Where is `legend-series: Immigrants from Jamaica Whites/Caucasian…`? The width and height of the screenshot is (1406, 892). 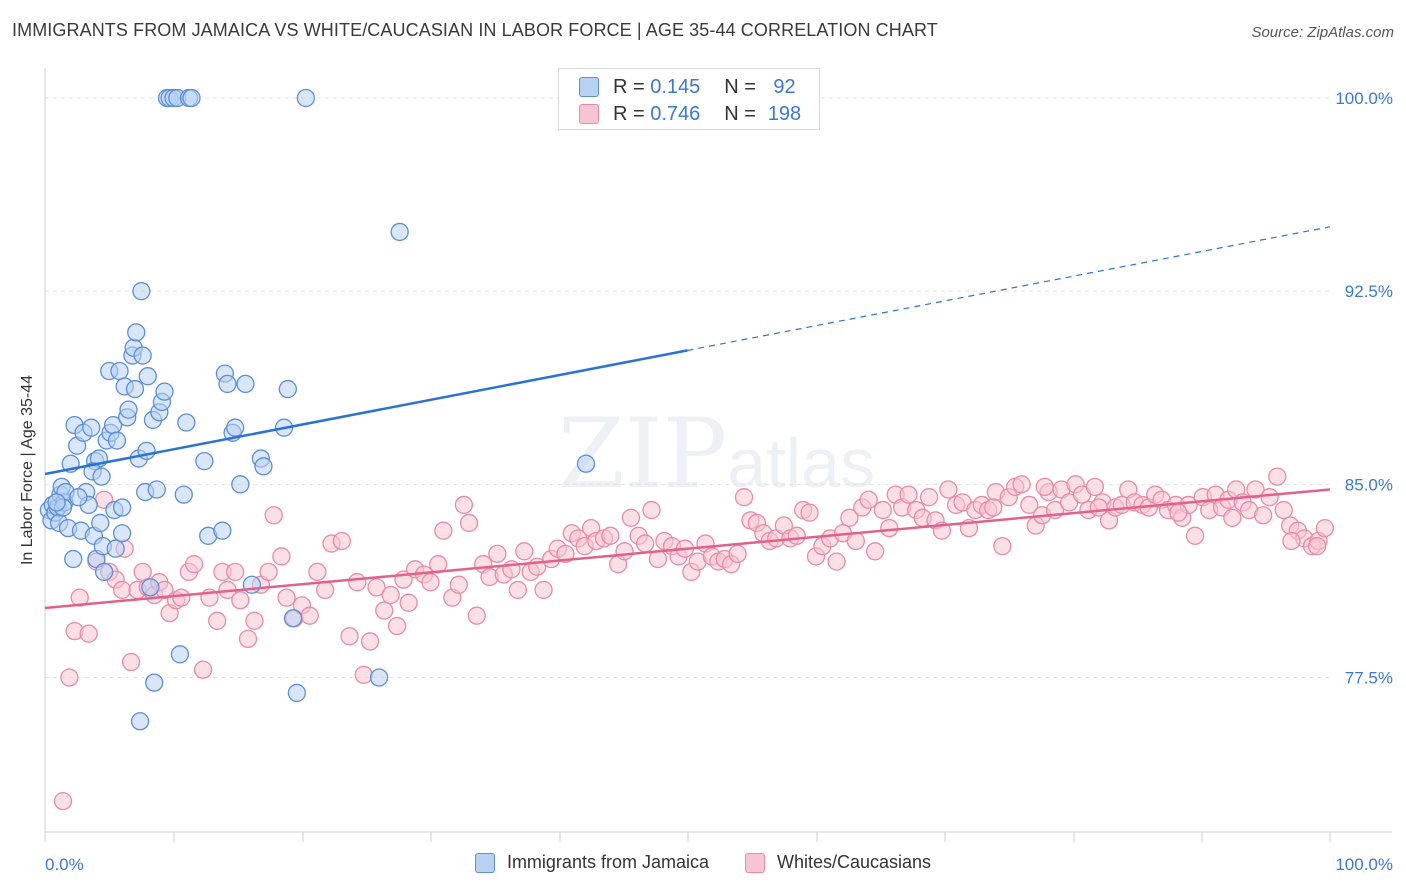
legend-series: Immigrants from Jamaica Whites/Caucasian… is located at coordinates (703, 862).